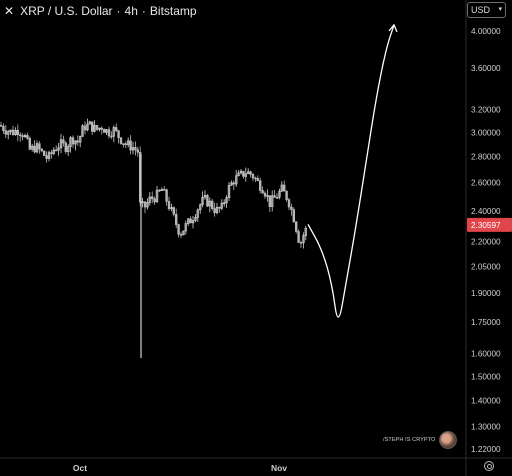  Describe the element at coordinates (486, 401) in the screenshot. I see `price-axis-tick-label: 1.40000` at that location.